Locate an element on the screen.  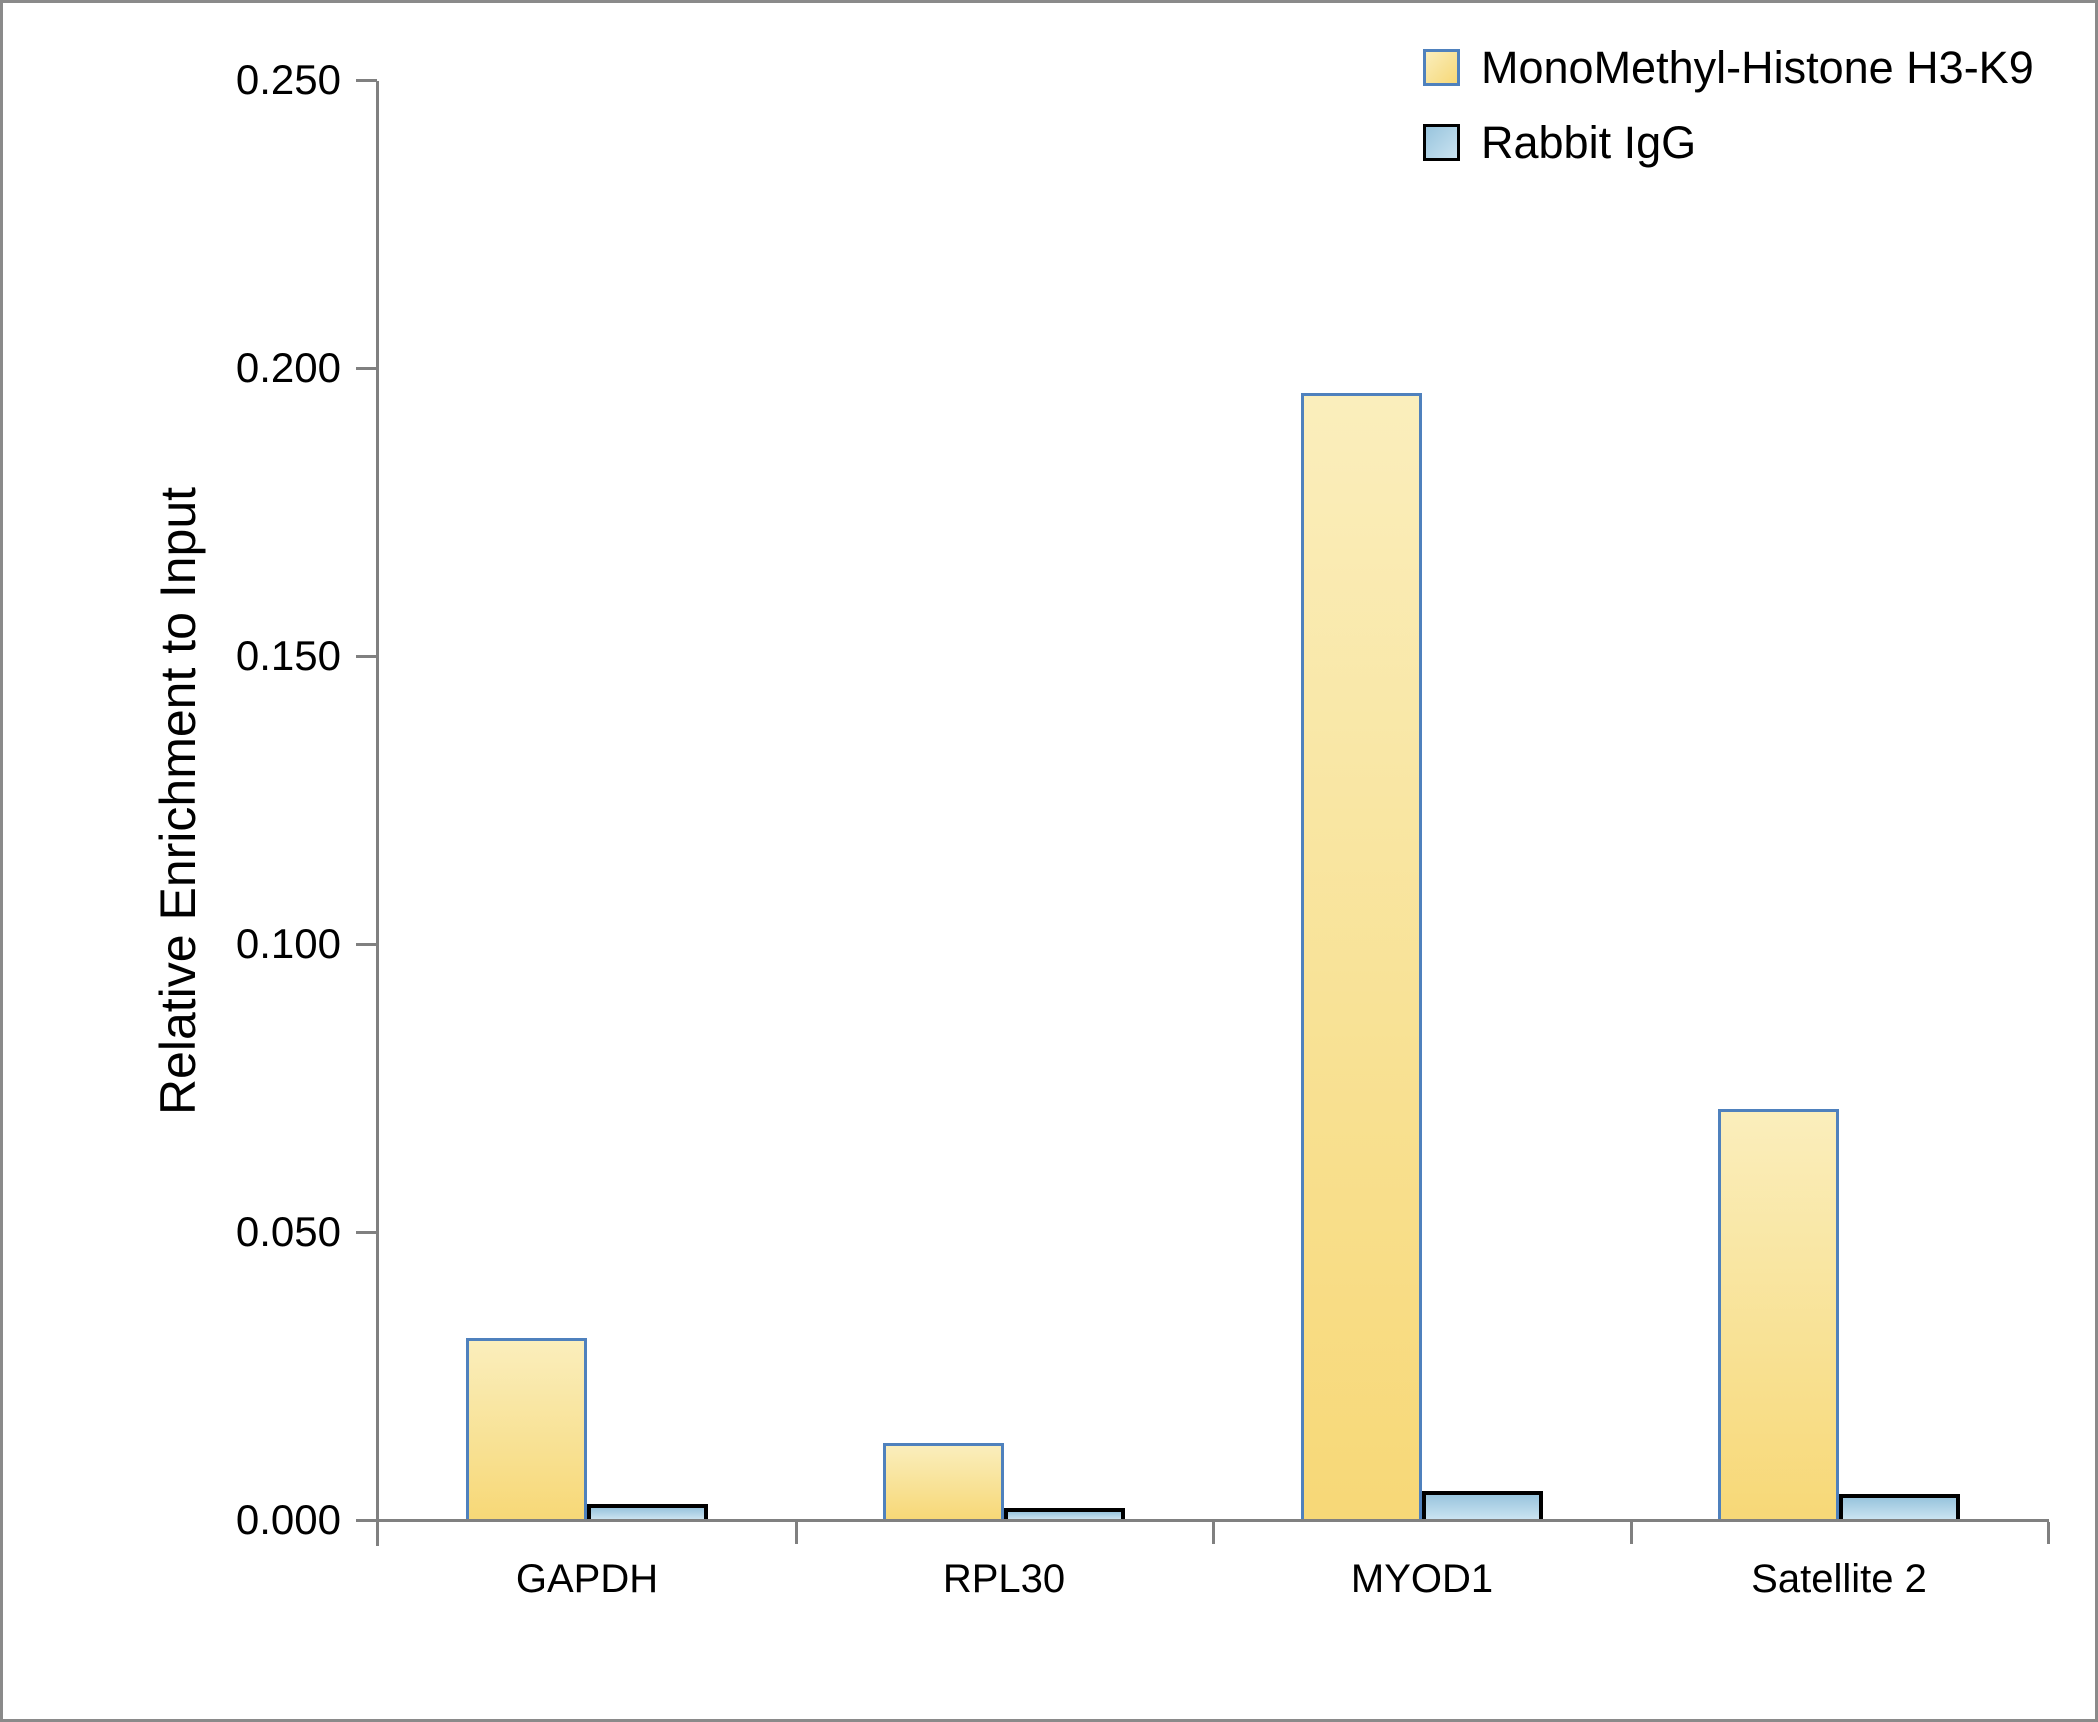
legend-label-monomethyl-histone-h3-k9: MonoMethyl-Histone H3-K9 is located at coordinates (1757, 67).